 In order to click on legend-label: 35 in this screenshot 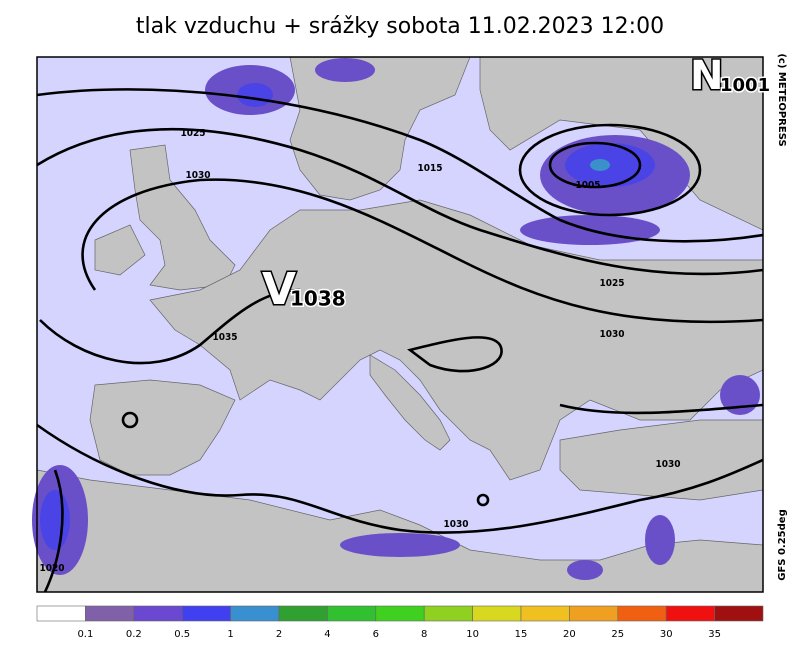, I will do `click(714, 634)`.